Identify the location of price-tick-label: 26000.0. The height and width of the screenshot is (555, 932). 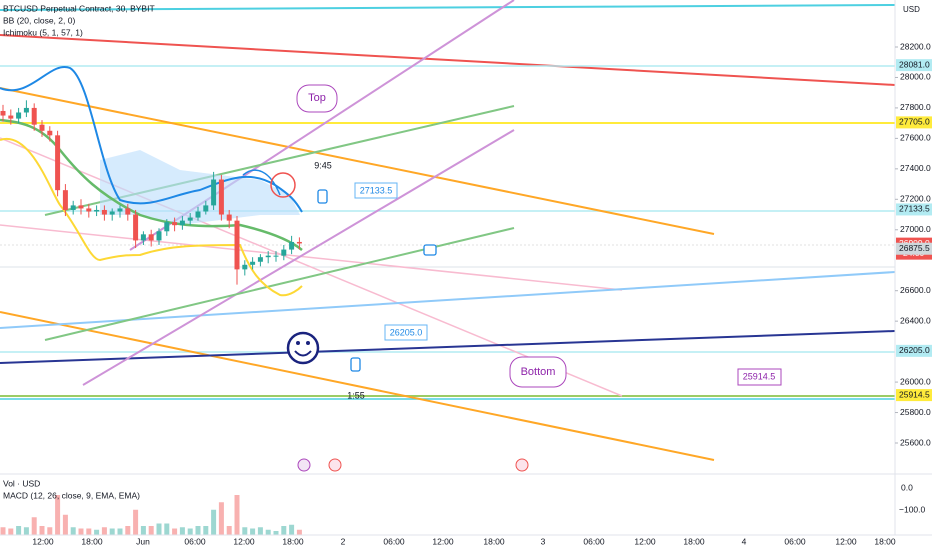
(915, 381).